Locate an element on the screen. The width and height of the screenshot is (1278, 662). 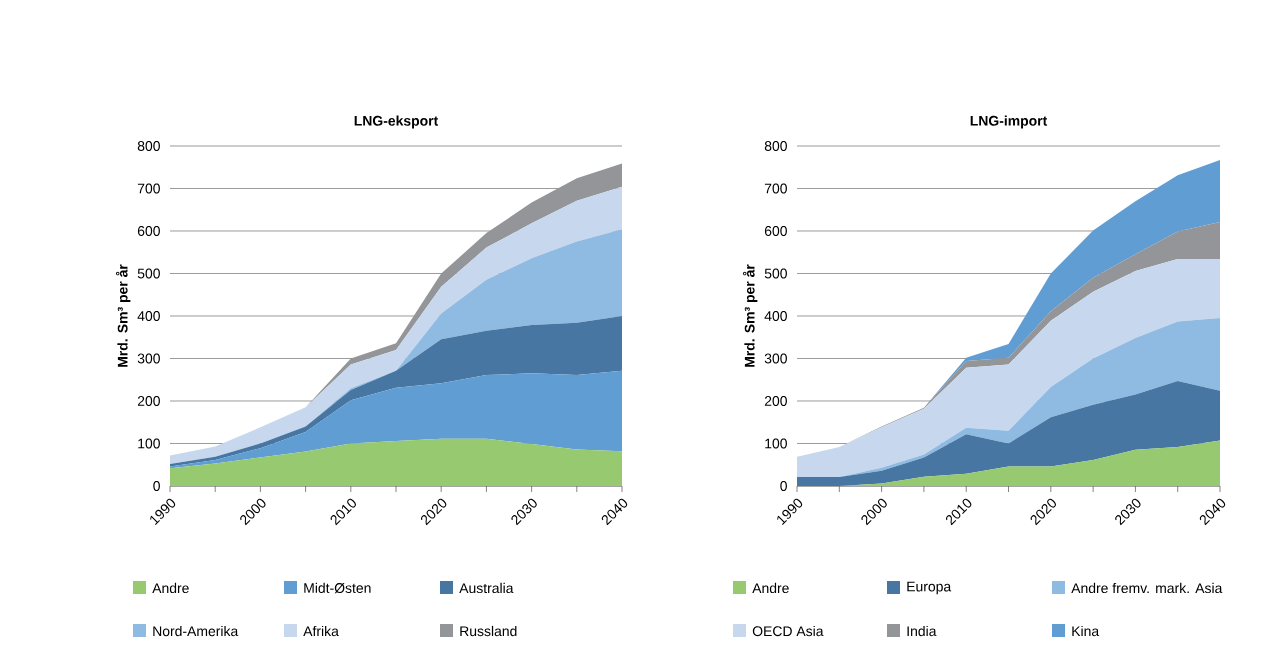
legend-label: India is located at coordinates (922, 631).